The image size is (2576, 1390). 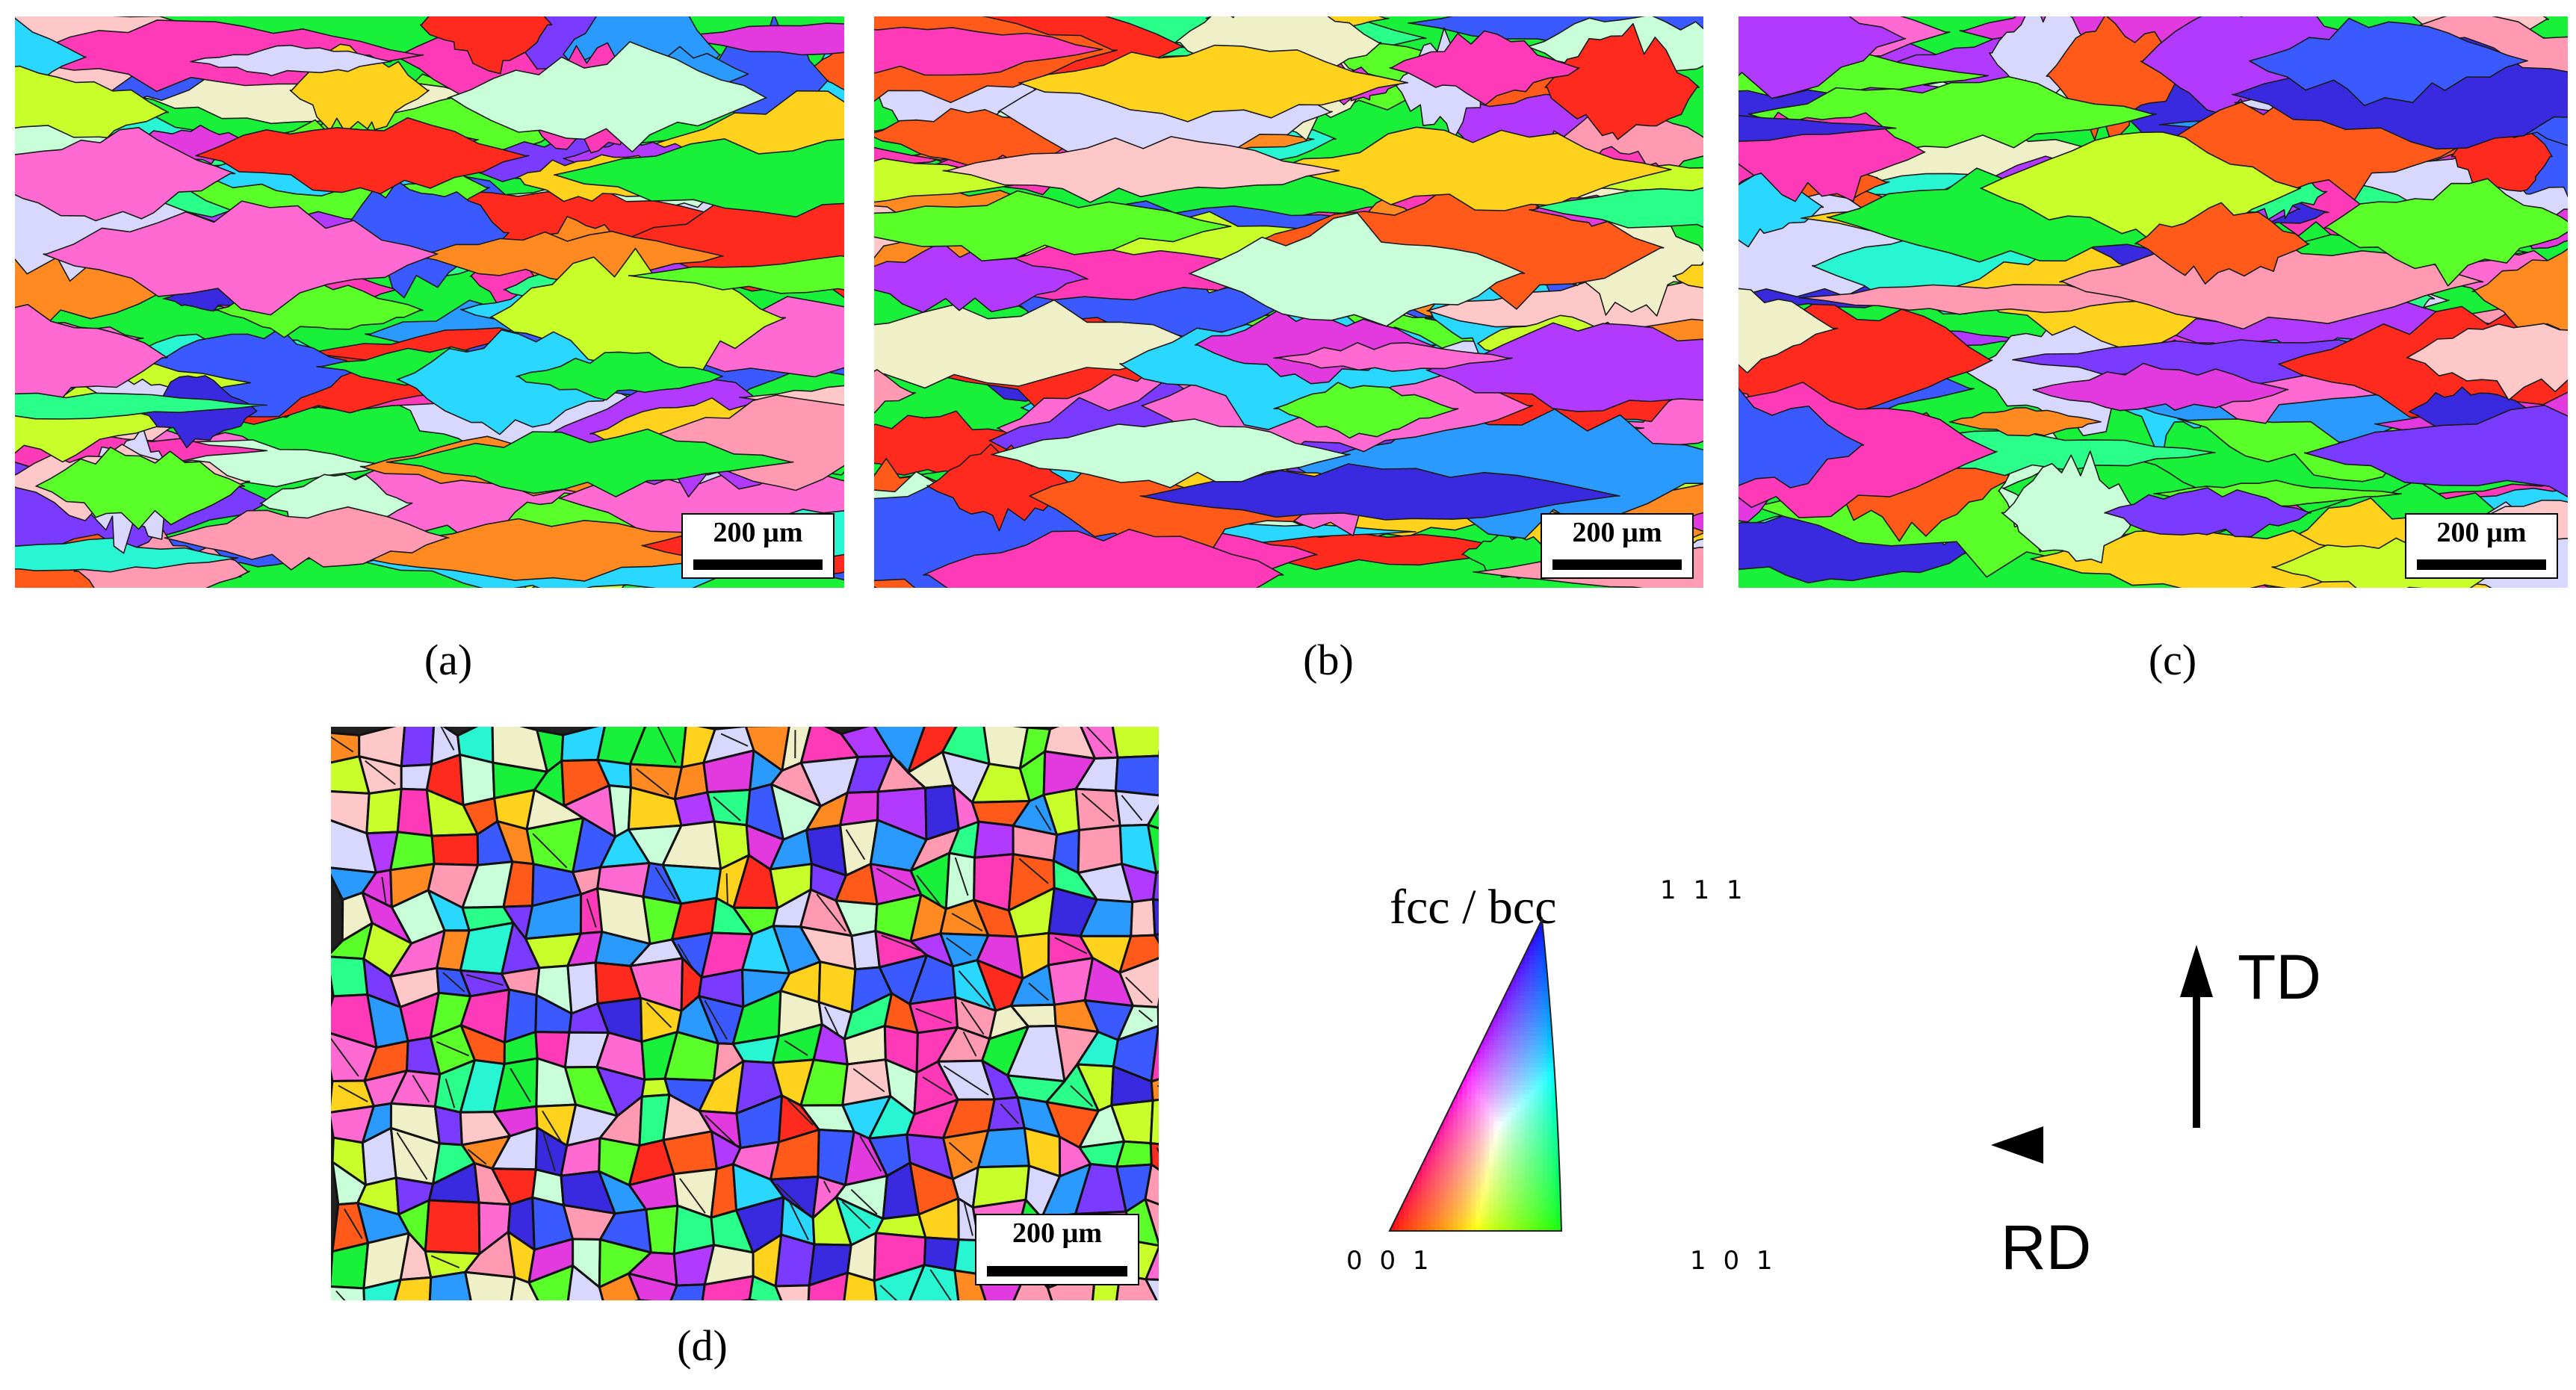 I want to click on scale-bar-label-a: 200 µm, so click(x=758, y=532).